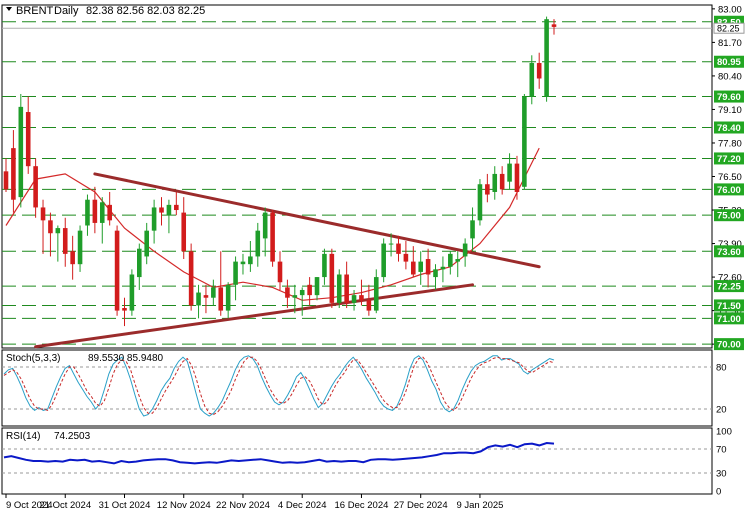 The width and height of the screenshot is (751, 520). I want to click on stoch-title: Stoch(5,3,3), so click(33, 358).